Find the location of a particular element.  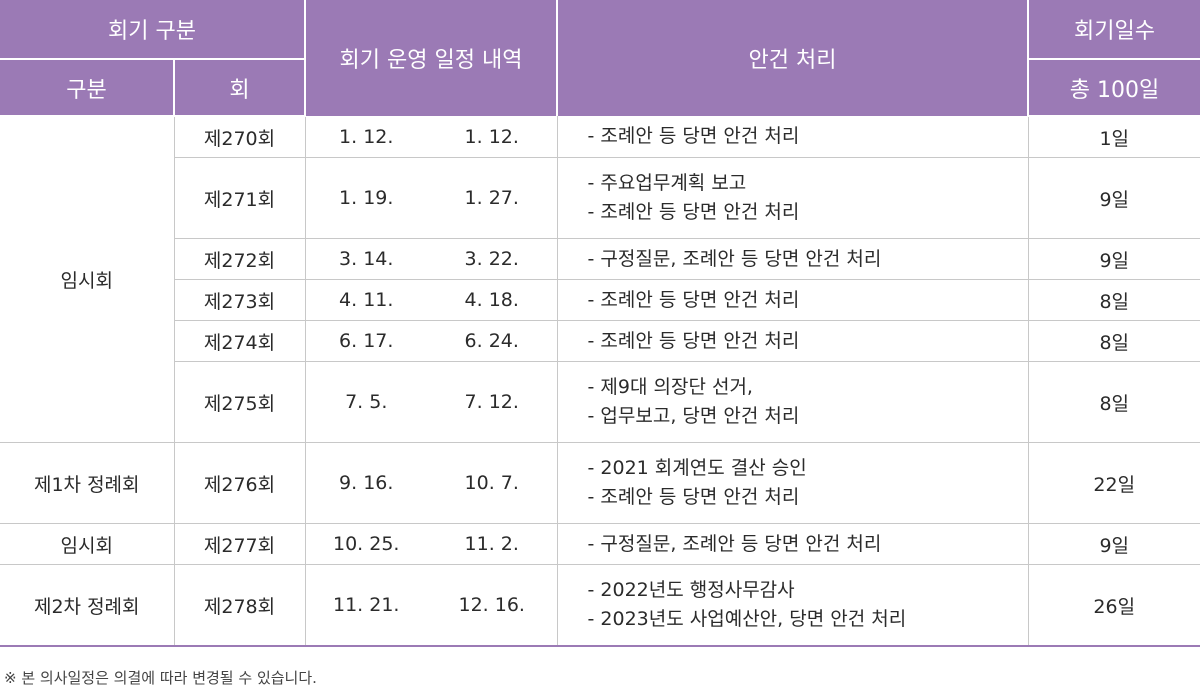

agenda-item: - 제9대 의장단 선거, is located at coordinates (670, 387).